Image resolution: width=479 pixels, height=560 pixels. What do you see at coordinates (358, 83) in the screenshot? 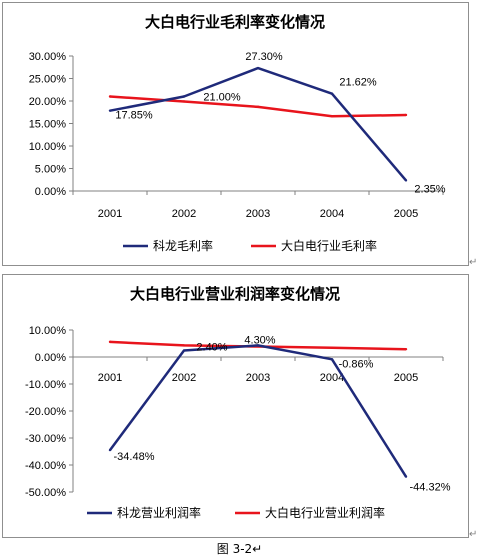
I see `data-label: 21.62%` at bounding box center [358, 83].